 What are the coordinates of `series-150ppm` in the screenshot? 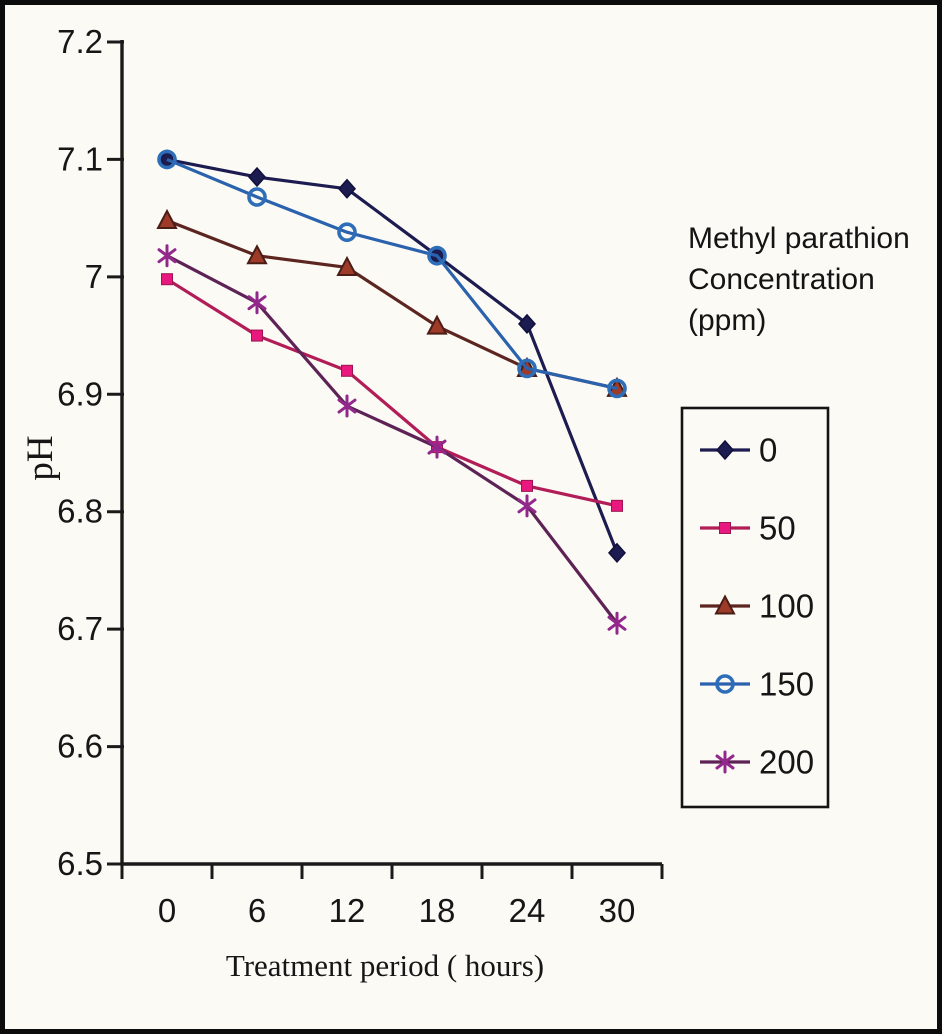 It's located at (392, 274).